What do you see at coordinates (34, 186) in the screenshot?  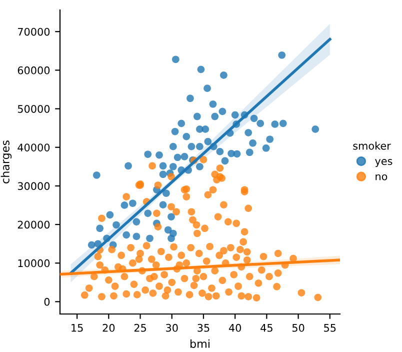 I see `y-tick-label: 30000` at bounding box center [34, 186].